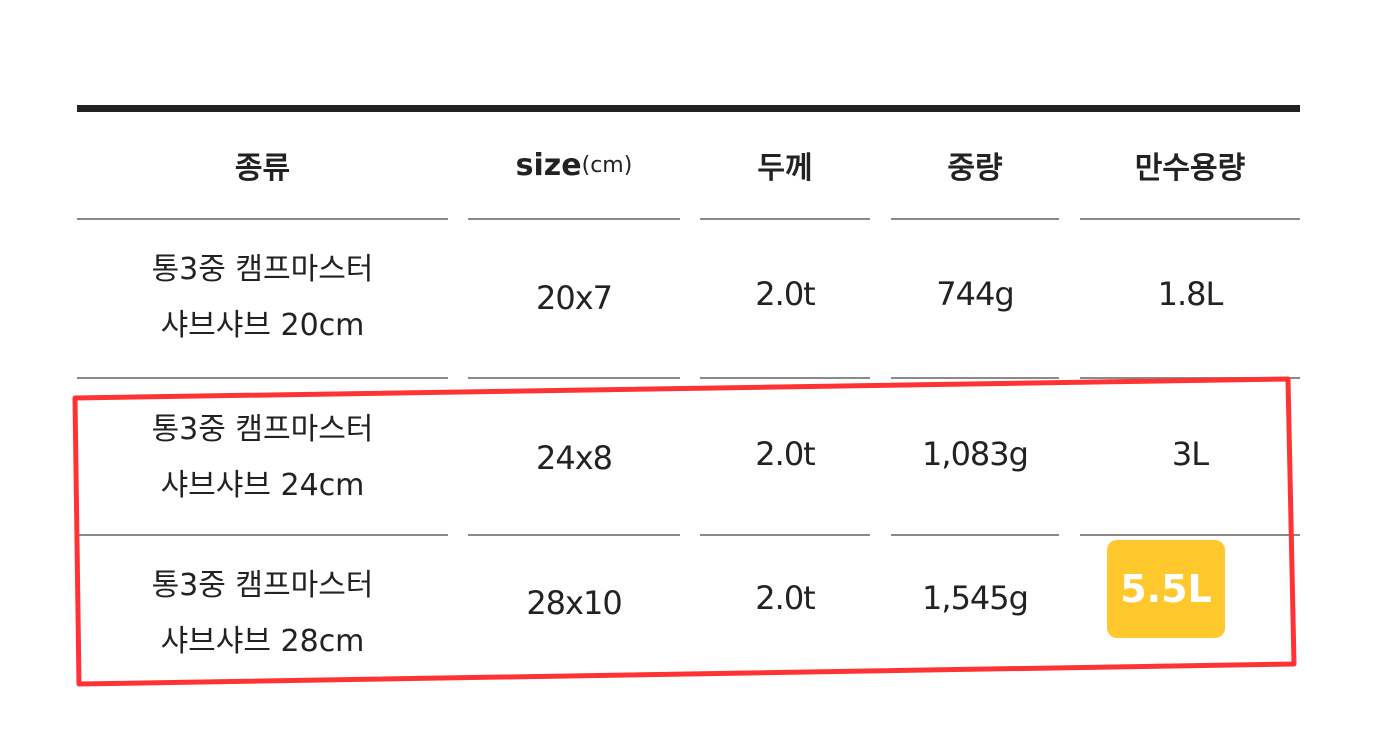 The width and height of the screenshot is (1393, 750). I want to click on header-size-label: size, so click(548, 165).